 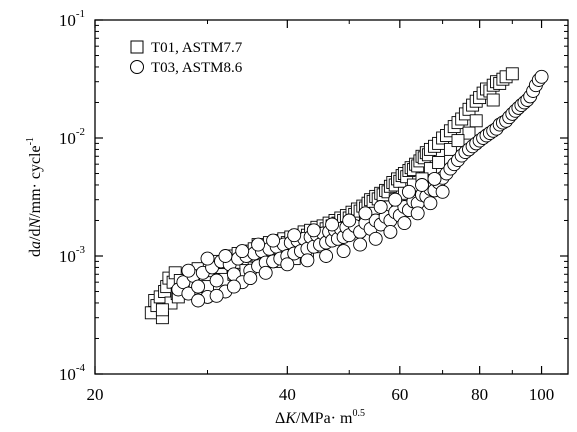 I want to click on y-tick-label: 10⁻¹, so click(x=72, y=19).